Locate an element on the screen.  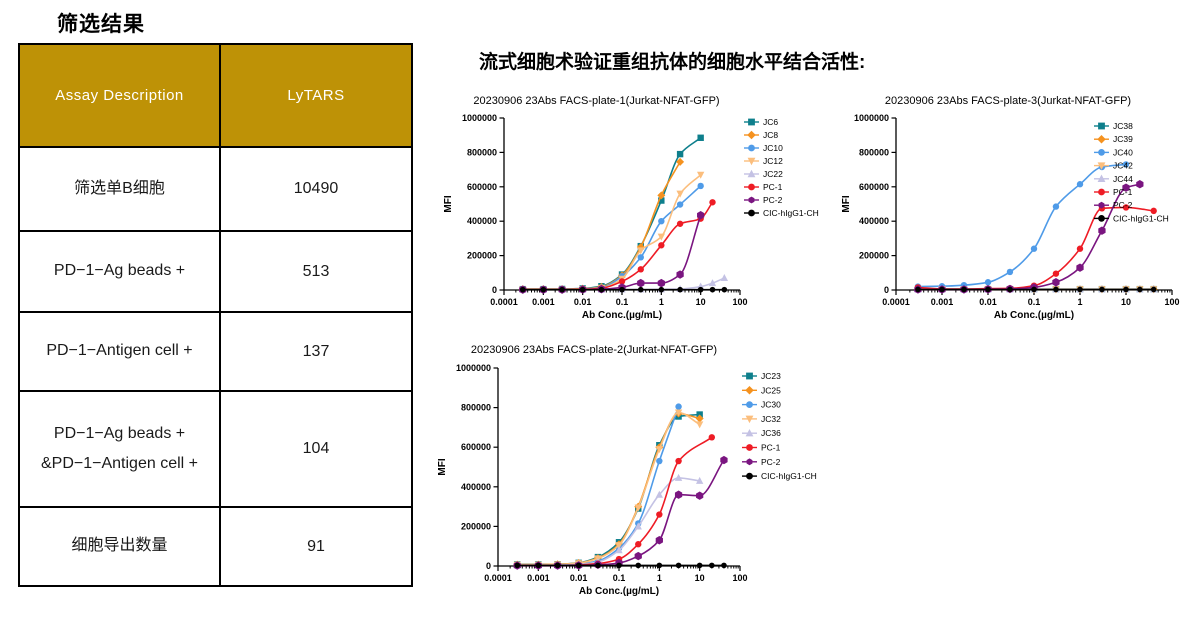
series-JC8 is located at coordinates (601, 225).